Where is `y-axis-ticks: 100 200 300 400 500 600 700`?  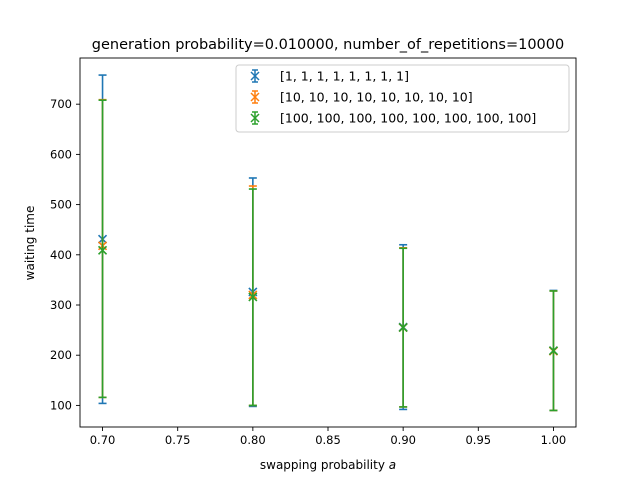
y-axis-ticks: 100 200 300 400 500 600 700 is located at coordinates (65, 254).